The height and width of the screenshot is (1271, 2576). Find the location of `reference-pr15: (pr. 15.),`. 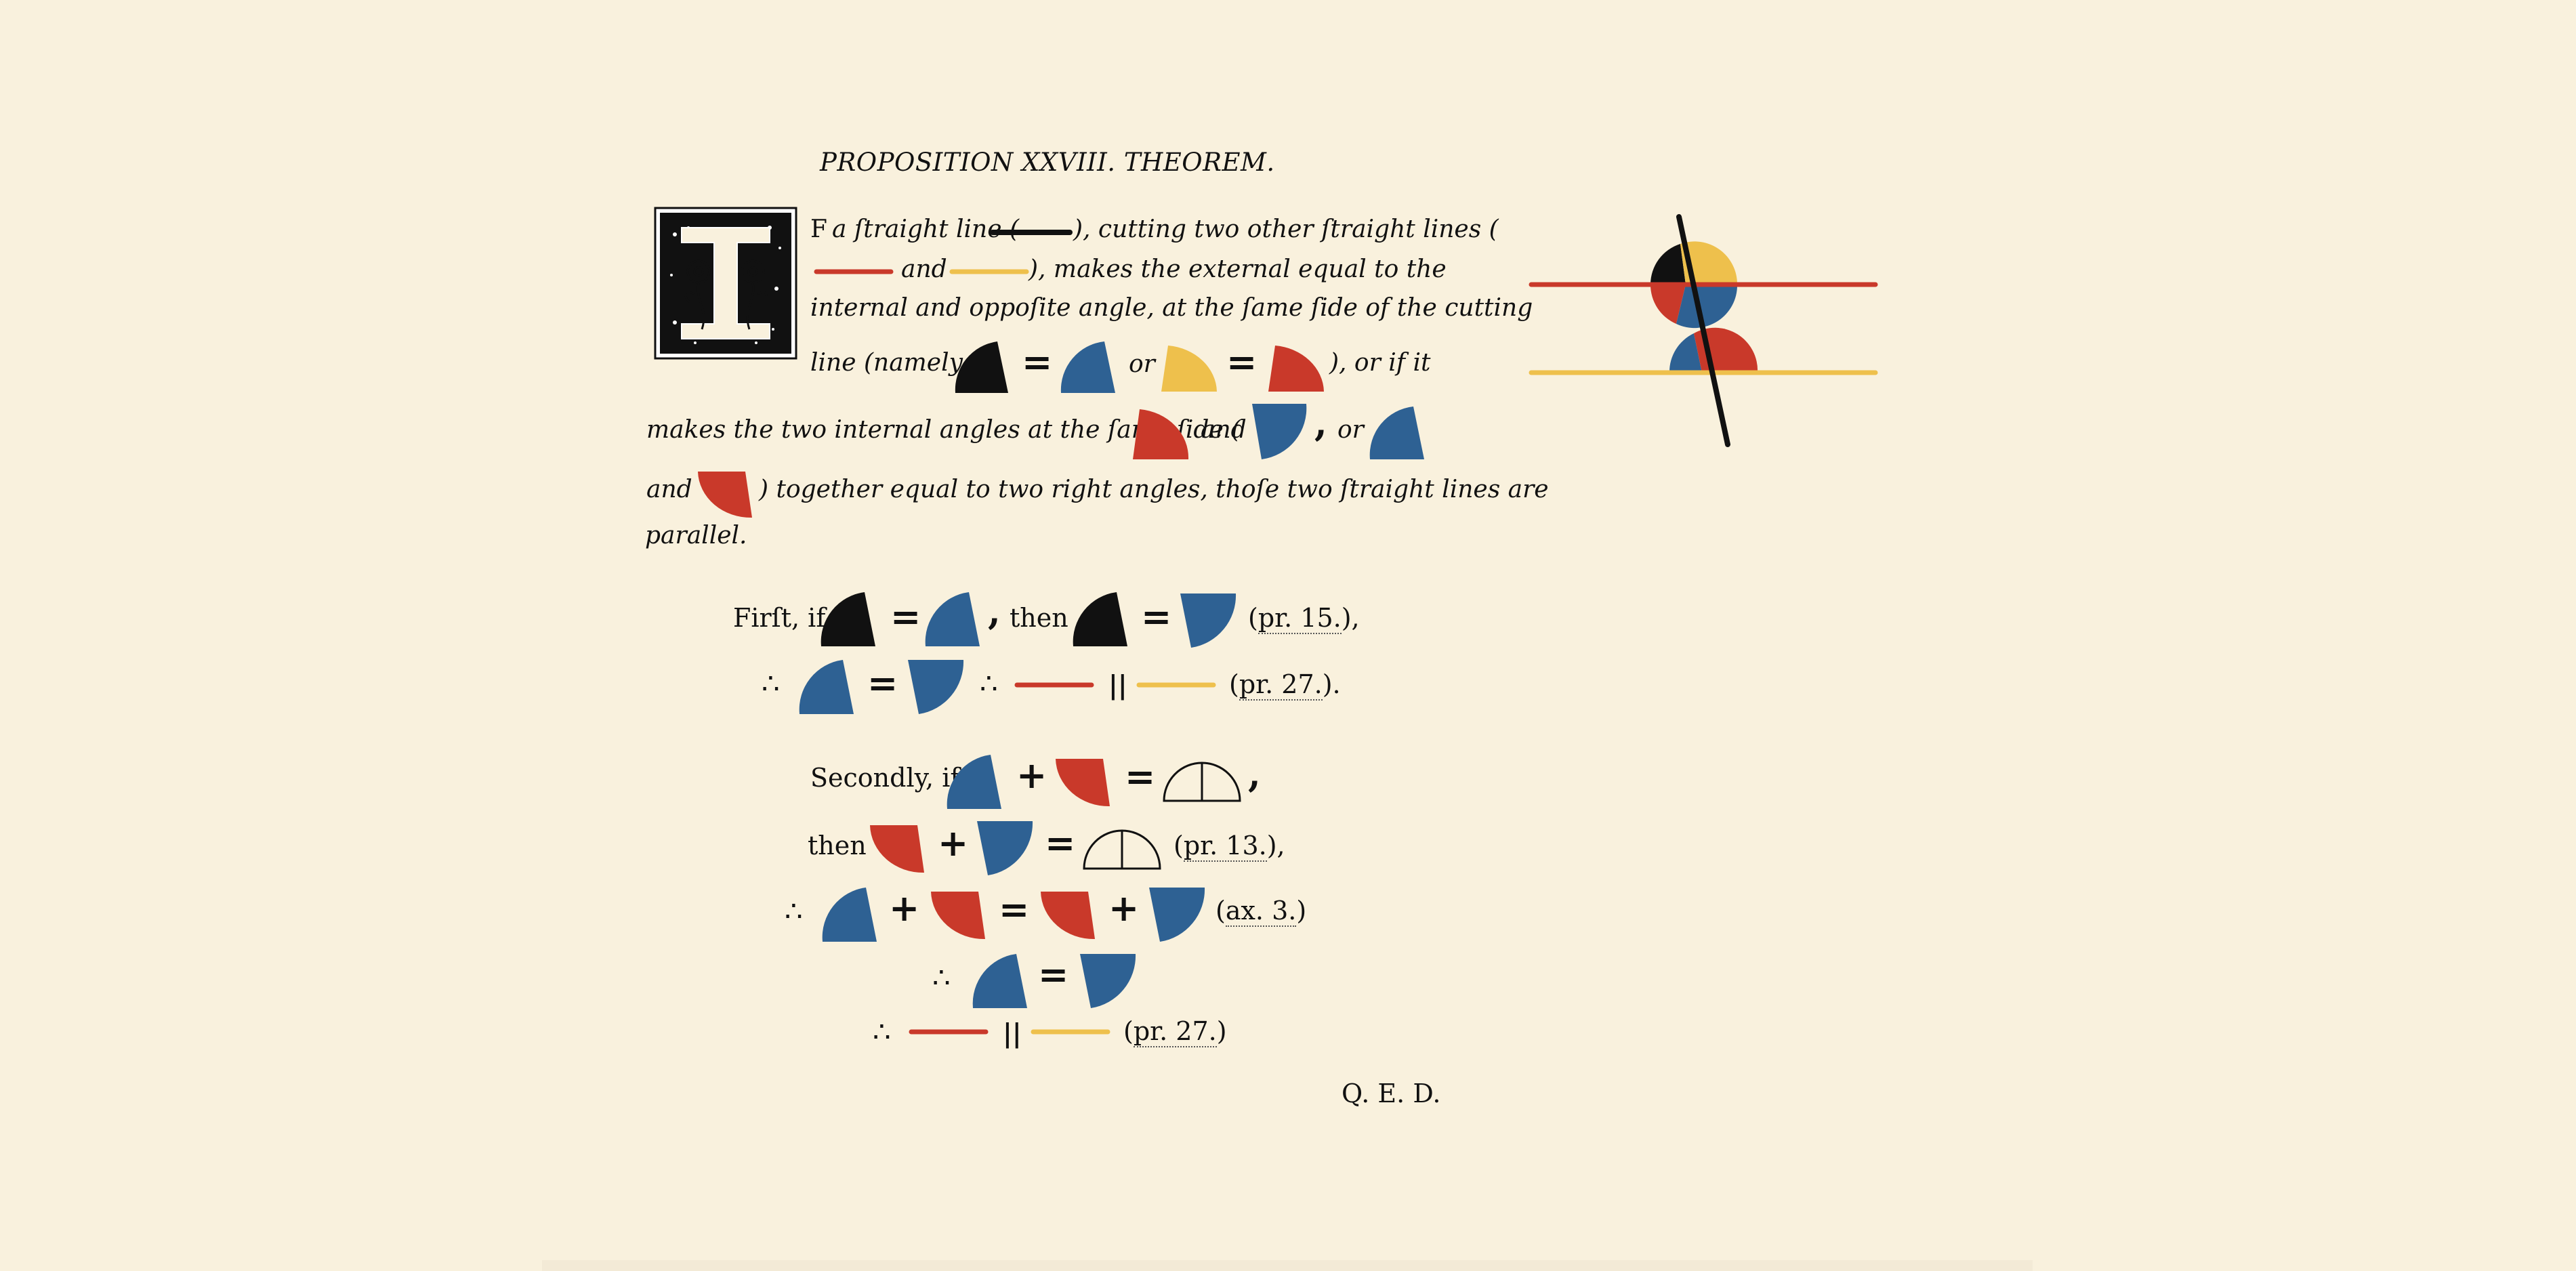

reference-pr15: (pr. 15.), is located at coordinates (1304, 618).